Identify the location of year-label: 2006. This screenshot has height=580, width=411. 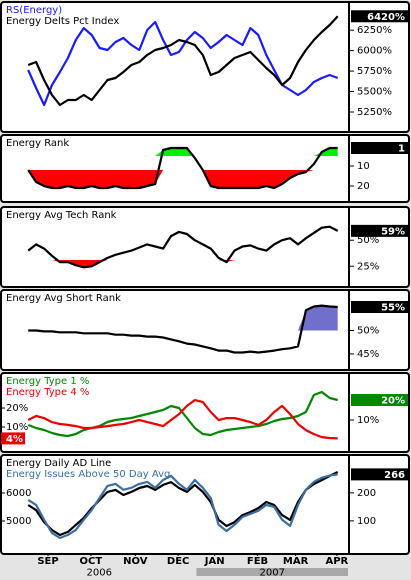
(98, 572).